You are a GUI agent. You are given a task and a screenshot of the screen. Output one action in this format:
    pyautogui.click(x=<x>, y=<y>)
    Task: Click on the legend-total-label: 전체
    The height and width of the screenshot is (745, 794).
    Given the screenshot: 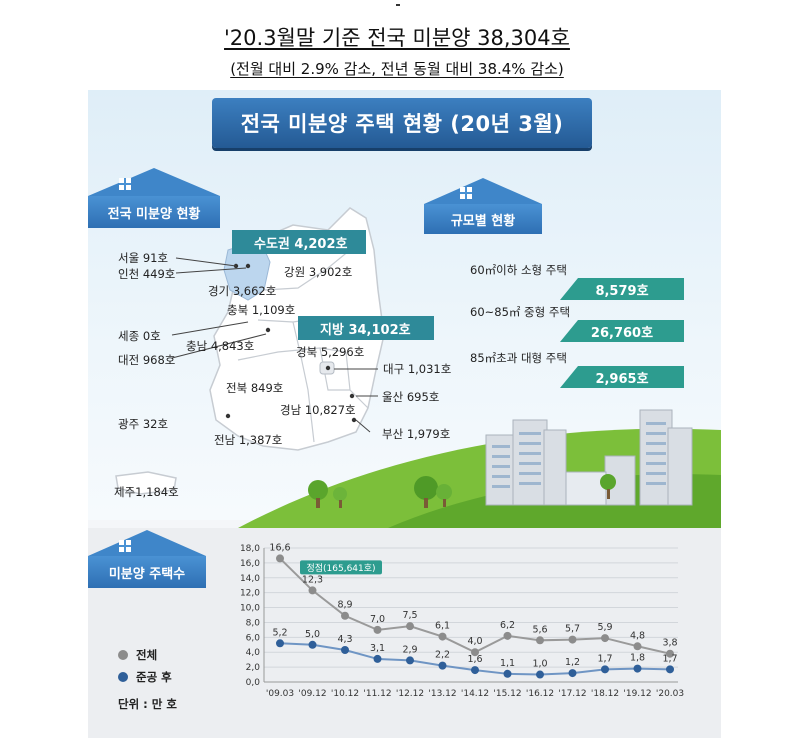 What is the action you would take?
    pyautogui.click(x=147, y=655)
    